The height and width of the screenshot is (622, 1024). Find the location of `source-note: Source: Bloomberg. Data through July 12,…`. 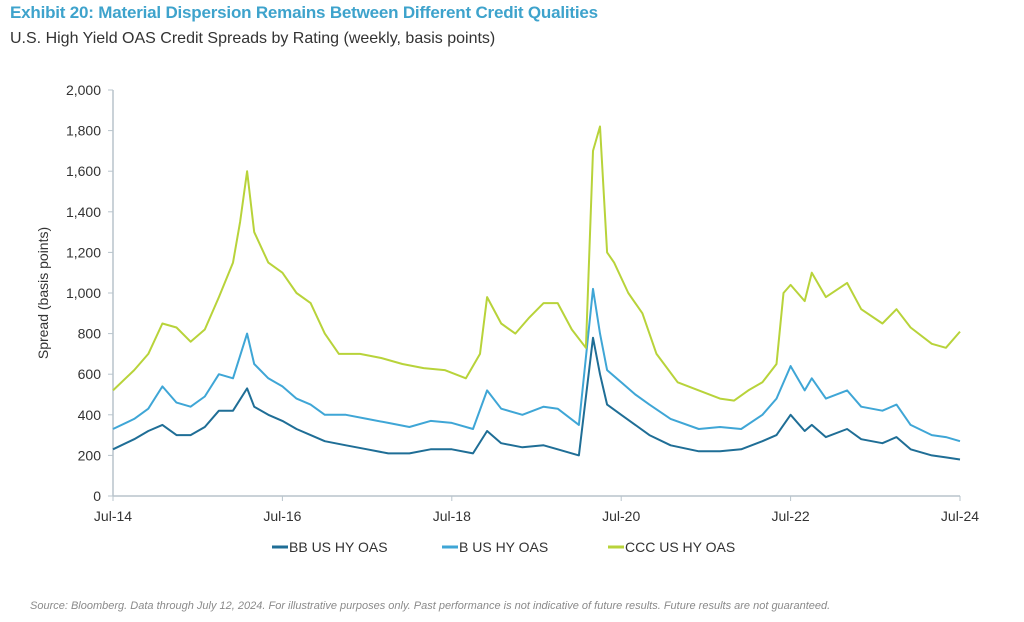

source-note: Source: Bloomberg. Data through July 12,… is located at coordinates (430, 606).